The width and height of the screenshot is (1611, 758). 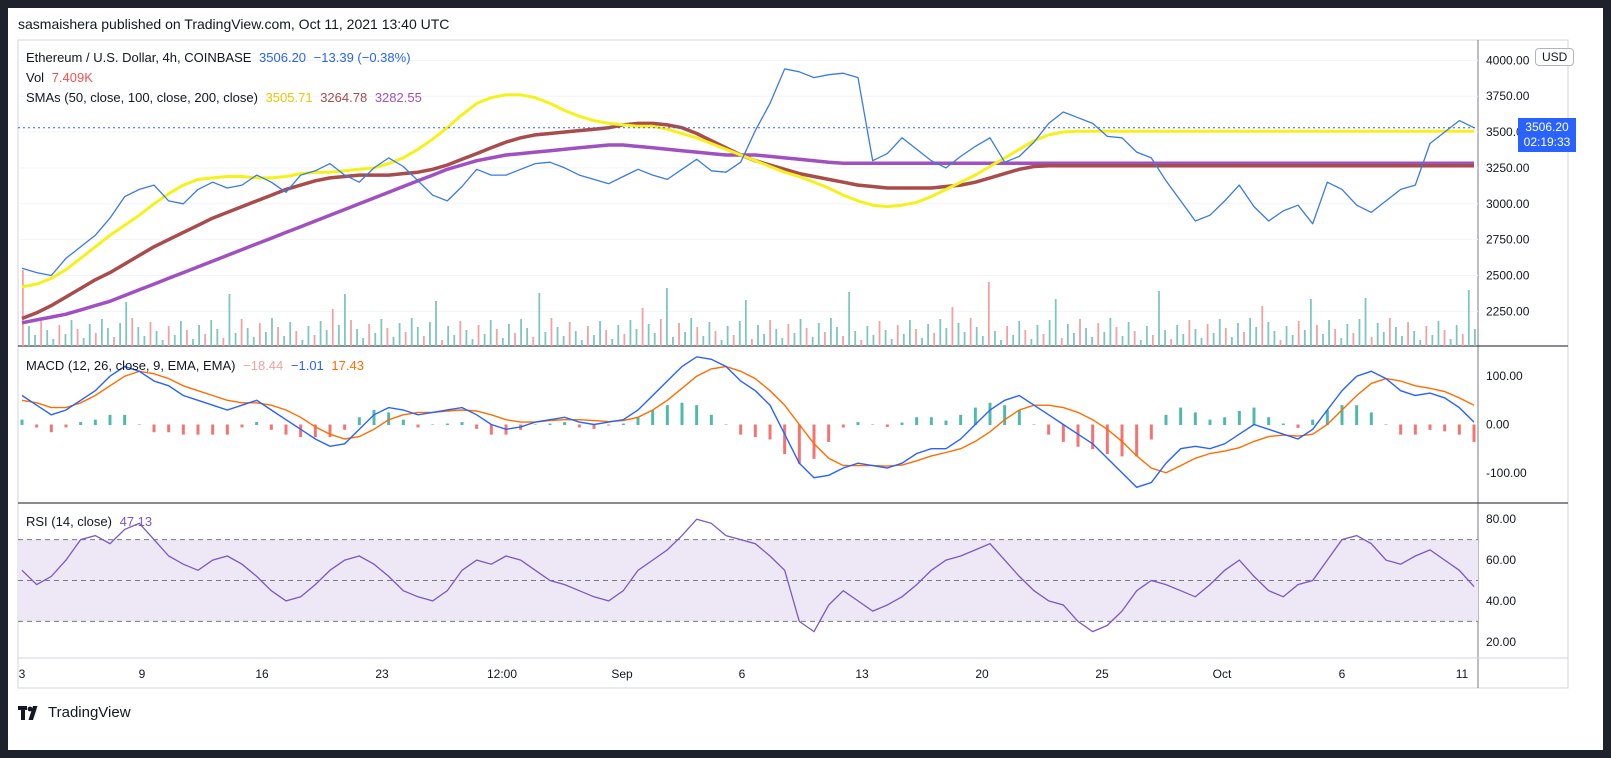 What do you see at coordinates (1508, 311) in the screenshot?
I see `price-tick-label: 2250.00` at bounding box center [1508, 311].